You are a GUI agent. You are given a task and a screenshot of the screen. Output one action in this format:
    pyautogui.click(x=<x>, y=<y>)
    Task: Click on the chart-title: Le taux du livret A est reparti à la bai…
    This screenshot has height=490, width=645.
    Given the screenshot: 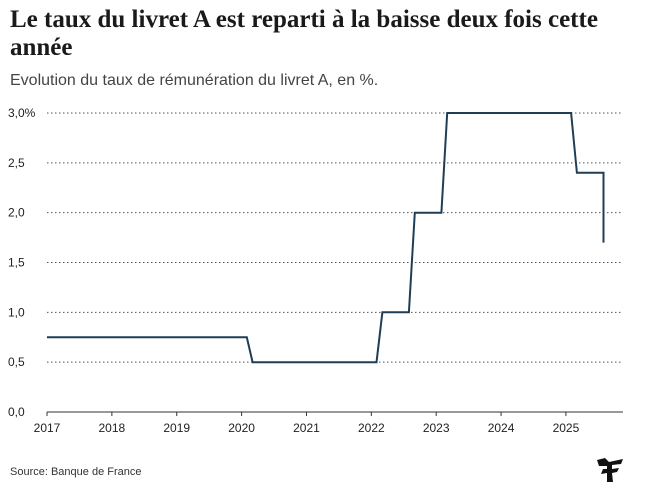 What is the action you would take?
    pyautogui.click(x=304, y=33)
    